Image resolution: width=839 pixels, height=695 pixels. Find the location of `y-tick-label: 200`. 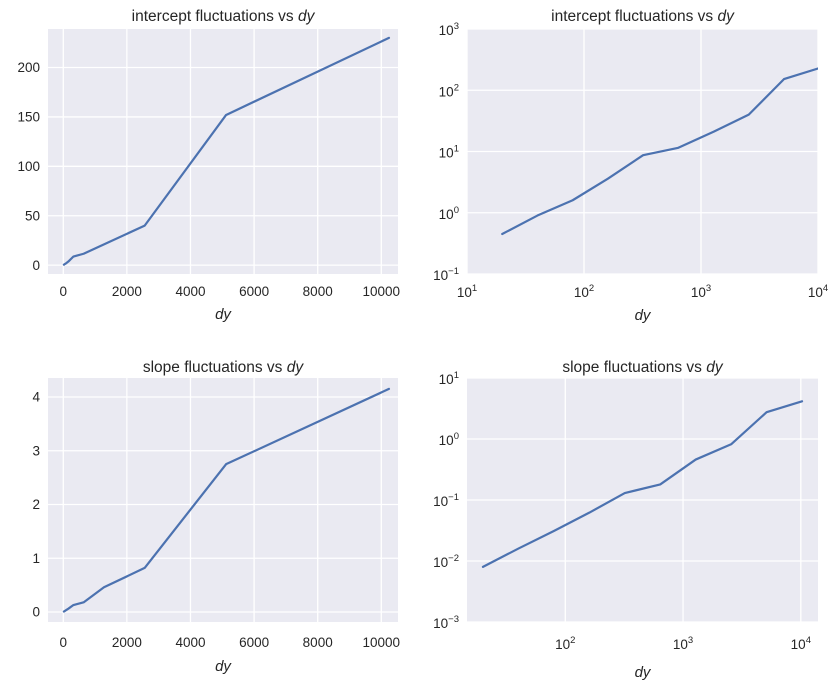

y-tick-label: 200 is located at coordinates (28, 67).